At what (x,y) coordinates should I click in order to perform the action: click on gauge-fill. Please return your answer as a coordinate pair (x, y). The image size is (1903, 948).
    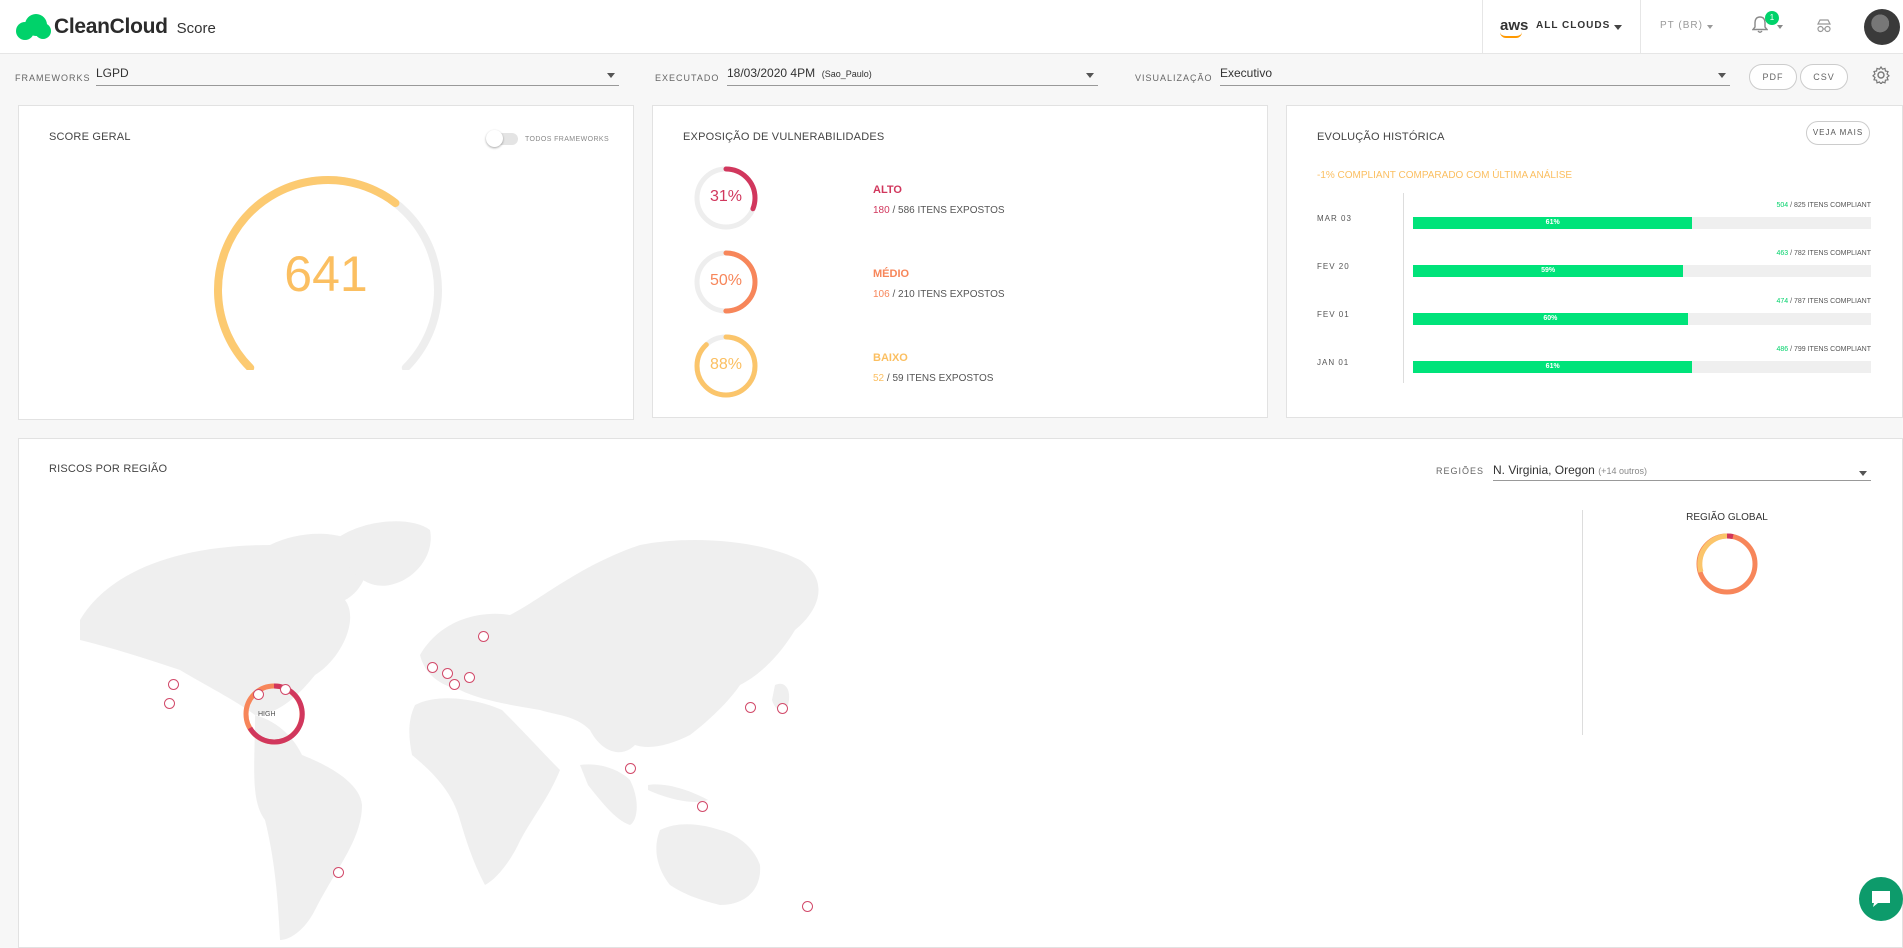
    Looking at the image, I should click on (307, 273).